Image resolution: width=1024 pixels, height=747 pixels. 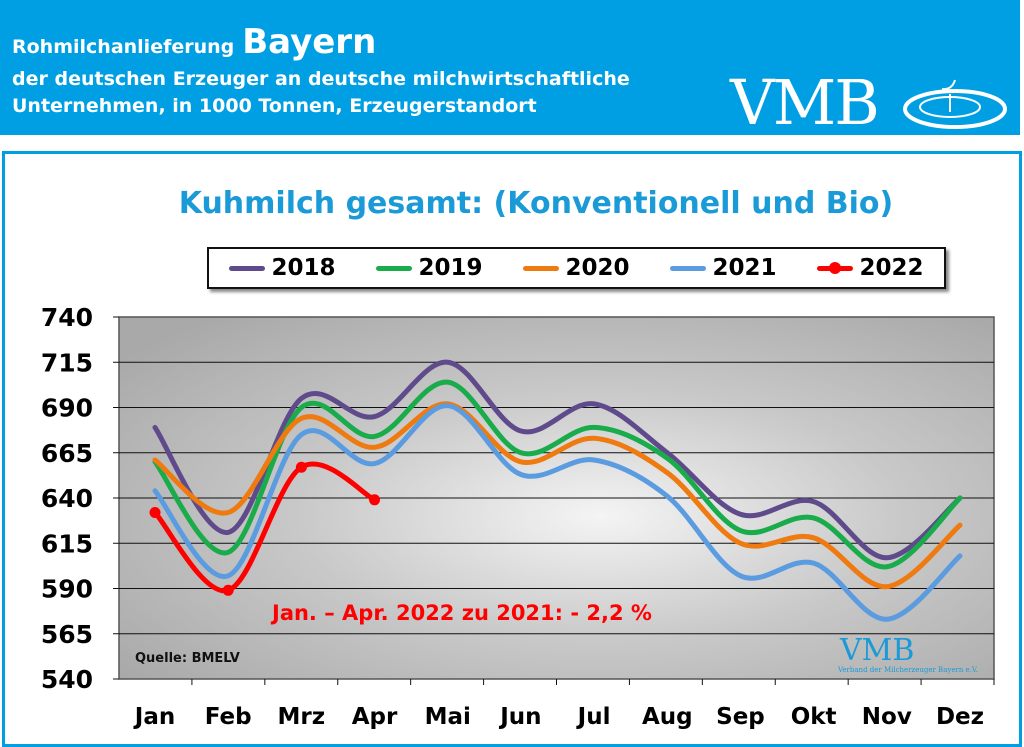 What do you see at coordinates (67, 498) in the screenshot?
I see `y-tick-label: 640` at bounding box center [67, 498].